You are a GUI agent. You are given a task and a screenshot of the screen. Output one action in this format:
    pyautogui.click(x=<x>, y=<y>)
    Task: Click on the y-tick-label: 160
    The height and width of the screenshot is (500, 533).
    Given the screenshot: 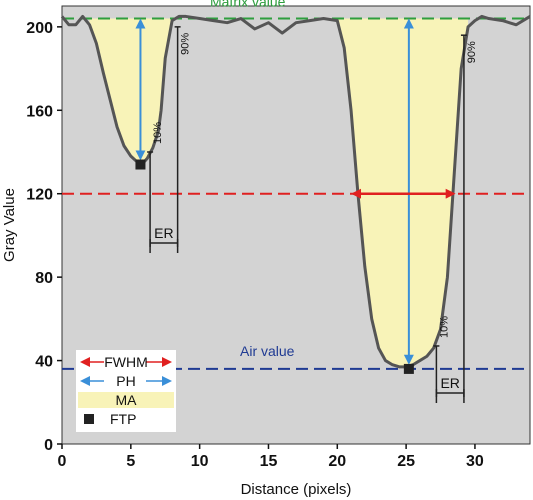 What is the action you would take?
    pyautogui.click(x=39, y=111)
    